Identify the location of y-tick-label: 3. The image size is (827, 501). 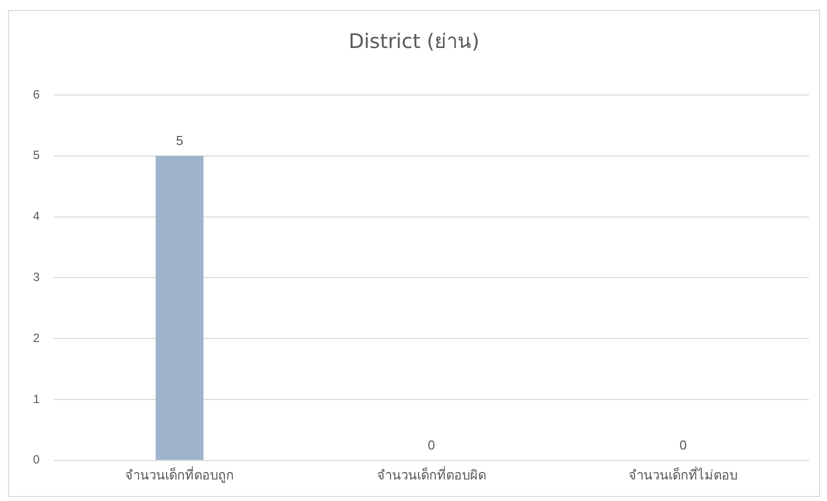
(36, 277).